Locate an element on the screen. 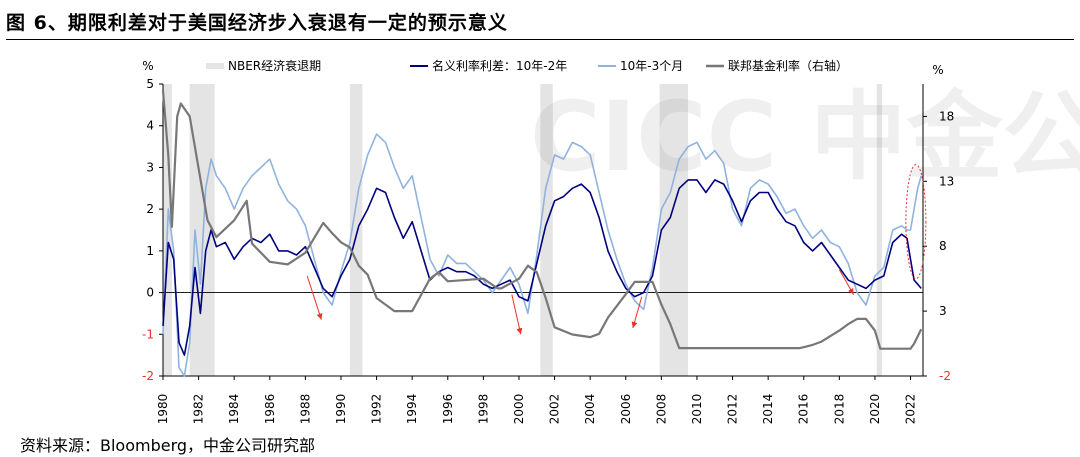 Image resolution: width=1080 pixels, height=457 pixels. watermark: CICC 中金公司 is located at coordinates (805, 137).